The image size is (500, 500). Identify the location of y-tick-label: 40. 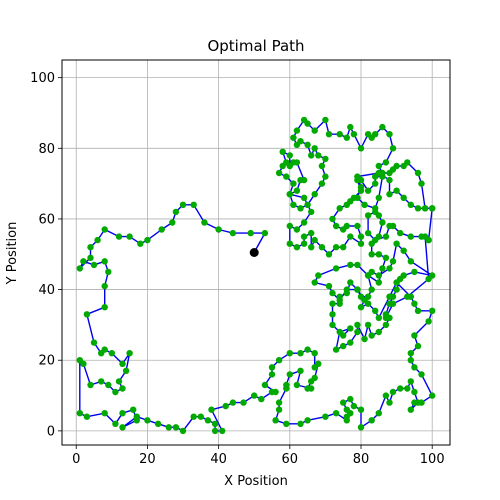
(46, 290).